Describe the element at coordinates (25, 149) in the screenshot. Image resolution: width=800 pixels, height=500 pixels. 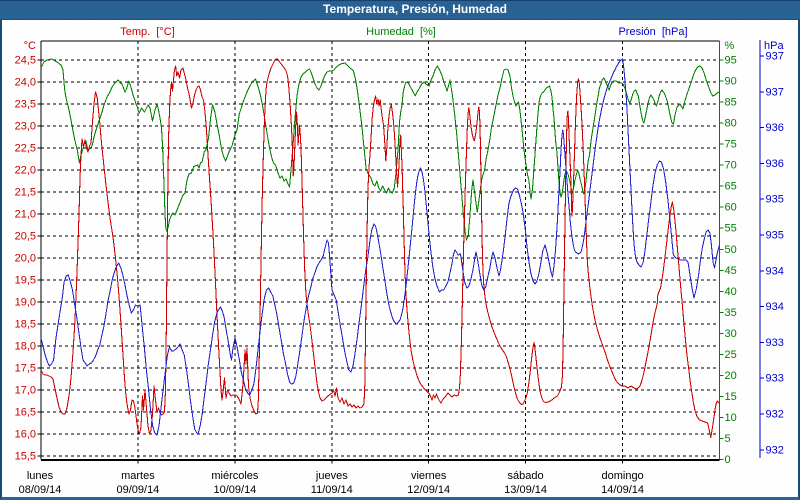
I see `svg-text: 22,5` at that location.